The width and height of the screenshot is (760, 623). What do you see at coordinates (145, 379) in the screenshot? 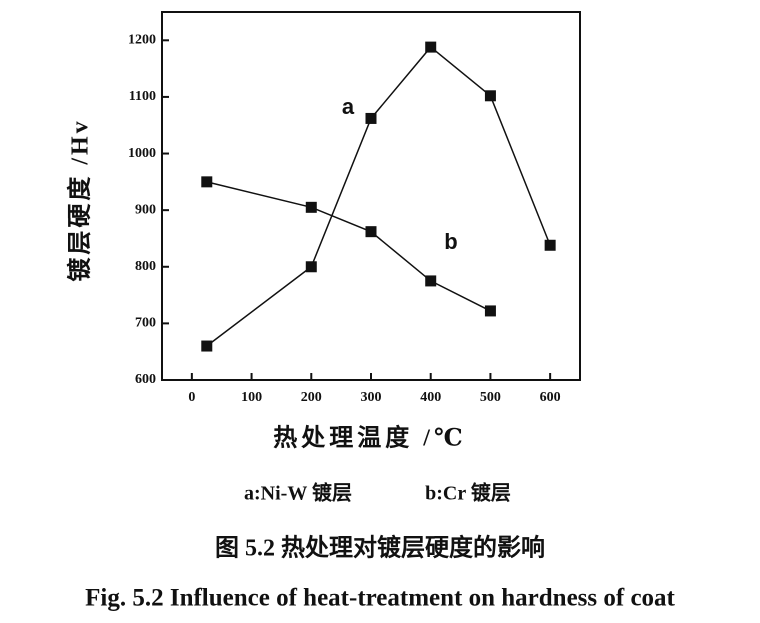
I see `y-tick-label: 600` at bounding box center [145, 379].